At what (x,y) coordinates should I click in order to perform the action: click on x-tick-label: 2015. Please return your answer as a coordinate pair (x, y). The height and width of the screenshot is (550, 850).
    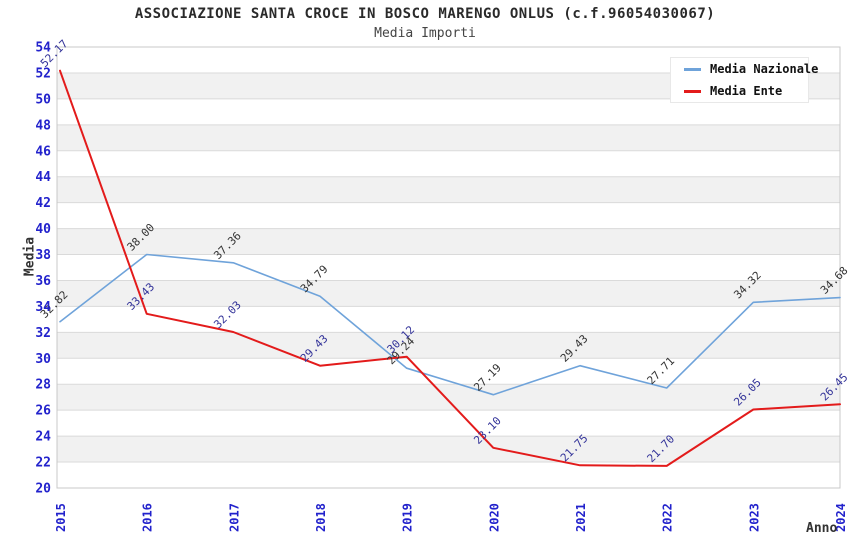
    Looking at the image, I should click on (61, 517).